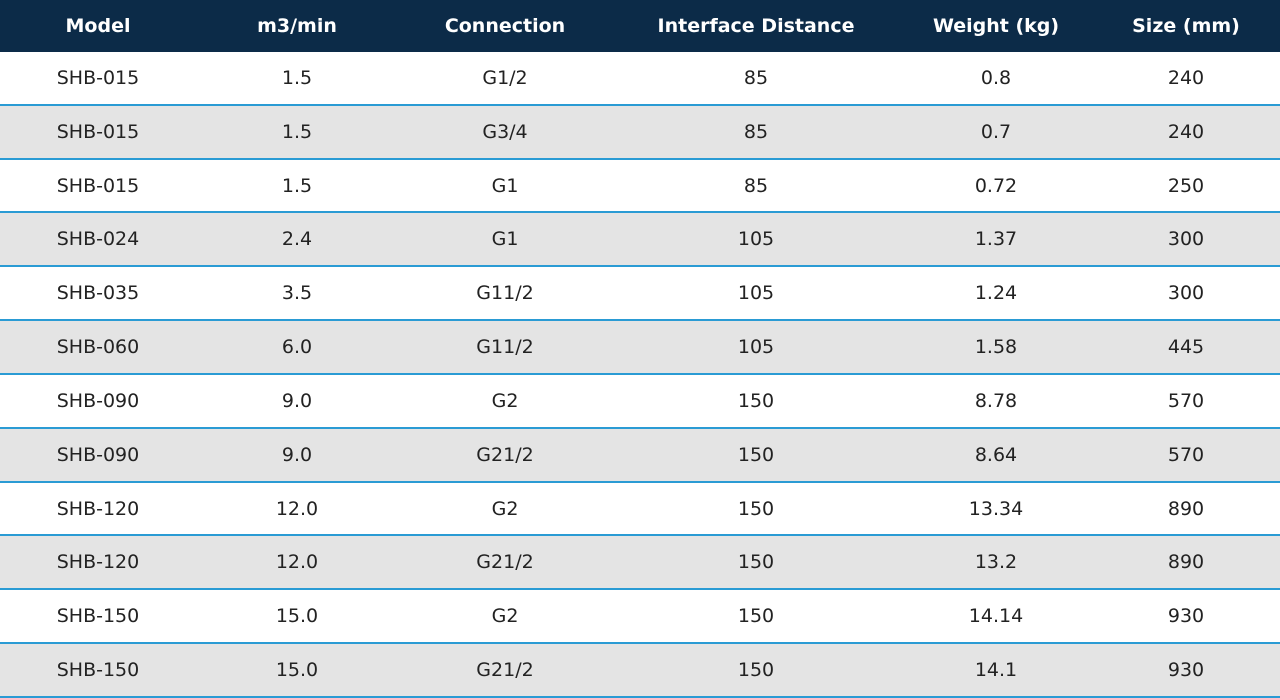 The width and height of the screenshot is (1280, 698). Describe the element at coordinates (505, 26) in the screenshot. I see `header-cell: Connection` at that location.